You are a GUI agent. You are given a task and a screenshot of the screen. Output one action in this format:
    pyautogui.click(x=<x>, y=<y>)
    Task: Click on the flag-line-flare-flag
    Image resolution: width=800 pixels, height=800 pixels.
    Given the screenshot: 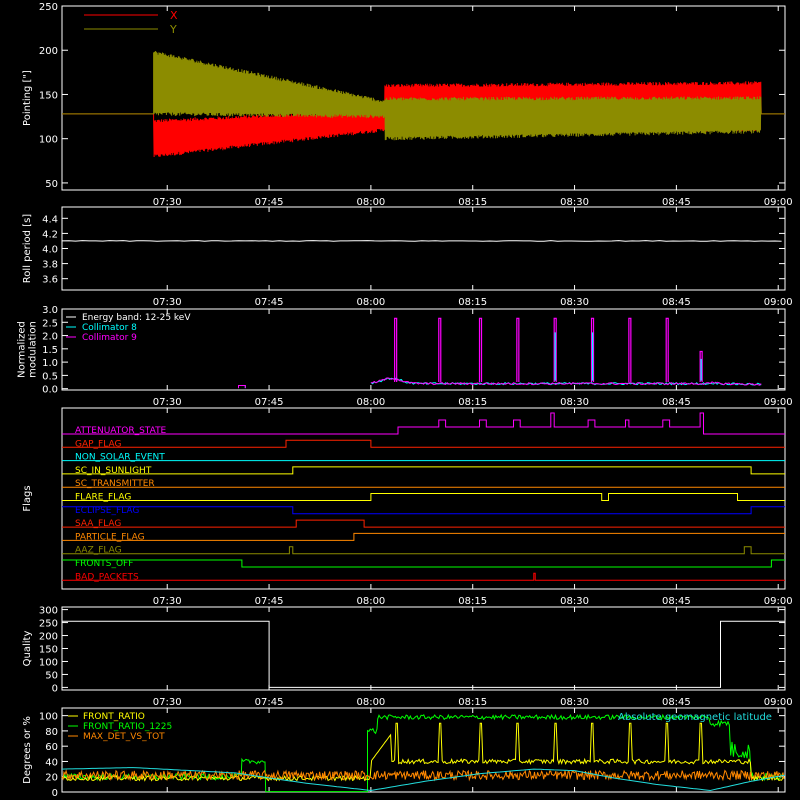 What is the action you would take?
    pyautogui.click(x=423, y=497)
    